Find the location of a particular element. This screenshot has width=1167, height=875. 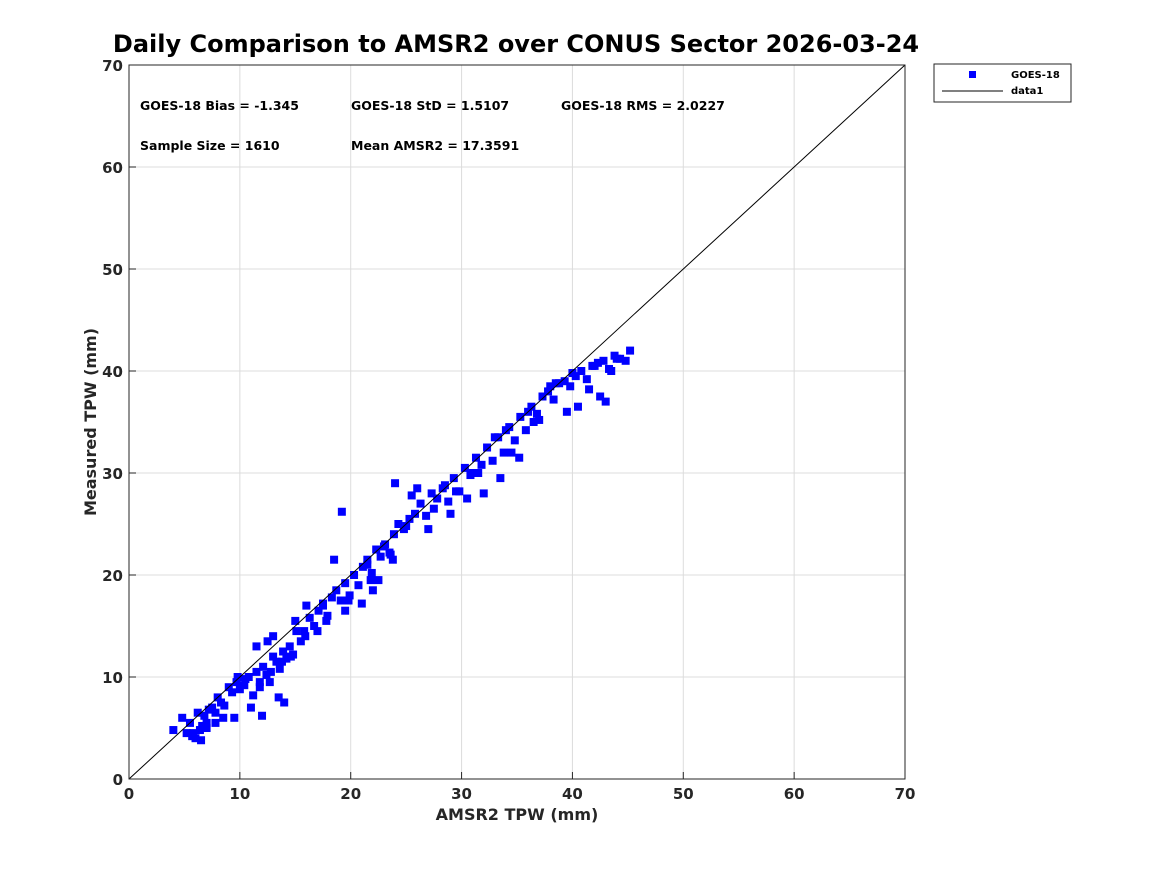

stat-bias: GOES-18 Bias = -1.345 is located at coordinates (219, 105).